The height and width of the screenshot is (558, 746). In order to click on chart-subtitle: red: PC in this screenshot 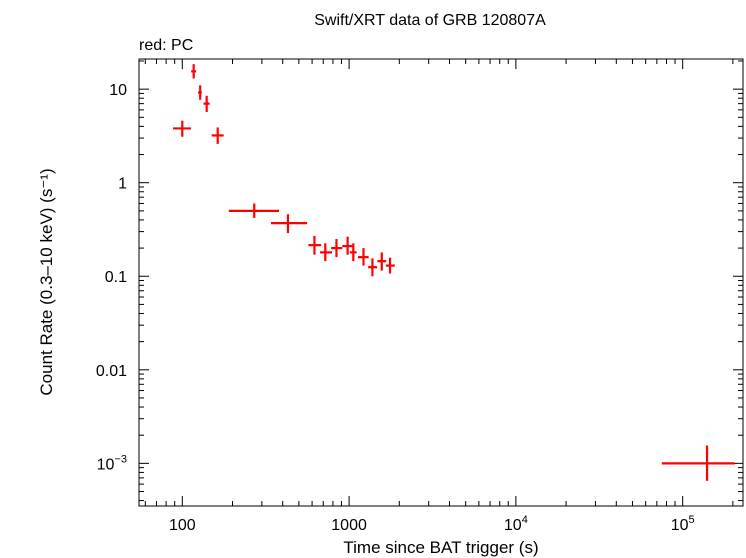, I will do `click(166, 45)`.